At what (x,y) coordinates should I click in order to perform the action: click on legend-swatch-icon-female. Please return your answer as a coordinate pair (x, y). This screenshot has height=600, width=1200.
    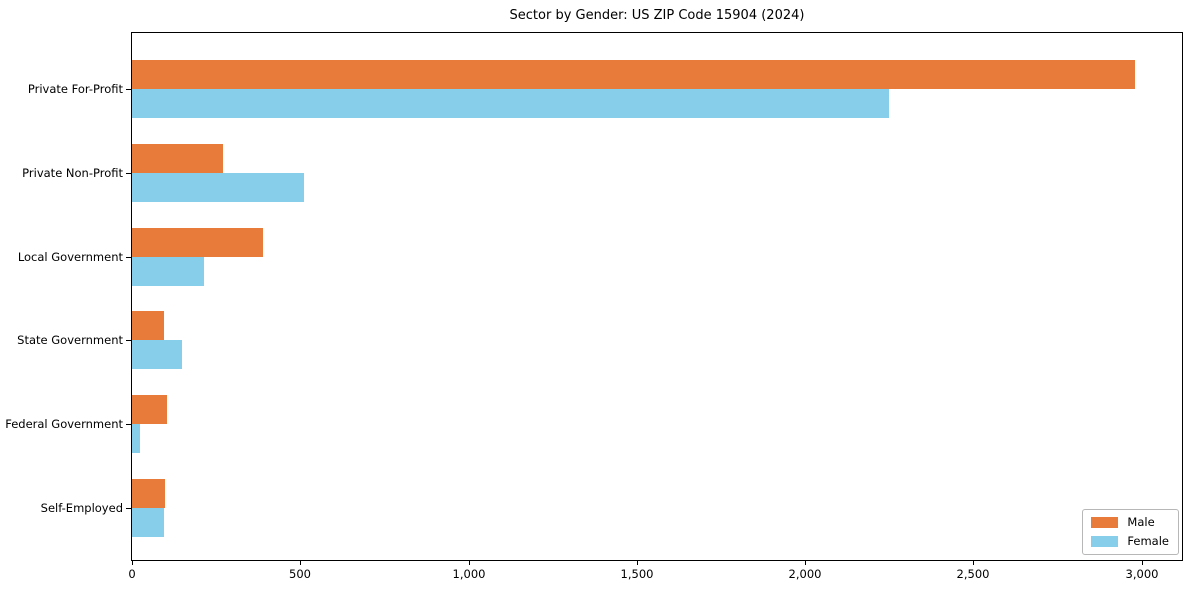
    Looking at the image, I should click on (1105, 541).